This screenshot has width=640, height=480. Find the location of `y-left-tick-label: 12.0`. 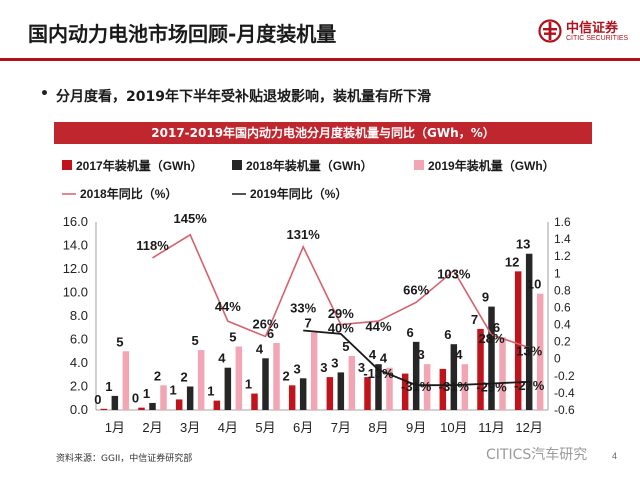

y-left-tick-label: 12.0 is located at coordinates (75, 268).